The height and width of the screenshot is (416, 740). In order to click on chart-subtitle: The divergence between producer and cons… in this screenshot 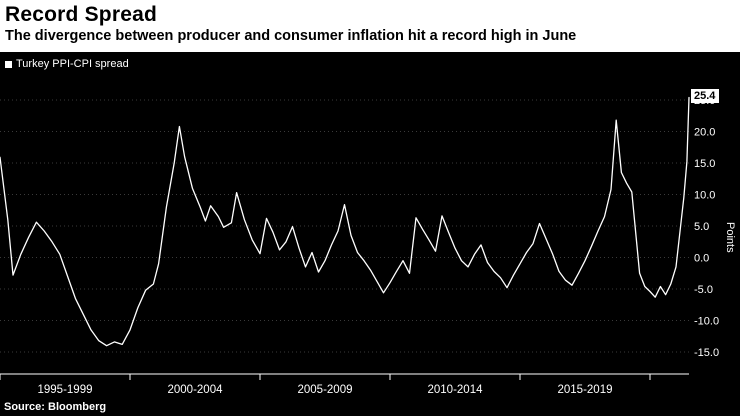, I will do `click(291, 36)`.